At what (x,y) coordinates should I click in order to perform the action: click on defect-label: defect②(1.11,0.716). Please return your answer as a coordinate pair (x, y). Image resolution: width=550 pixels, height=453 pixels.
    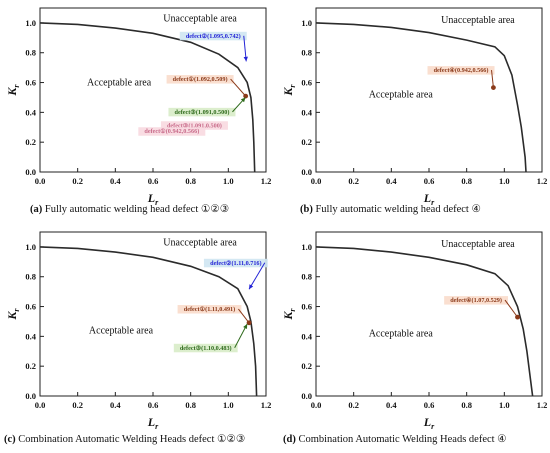
    Looking at the image, I should click on (235, 263).